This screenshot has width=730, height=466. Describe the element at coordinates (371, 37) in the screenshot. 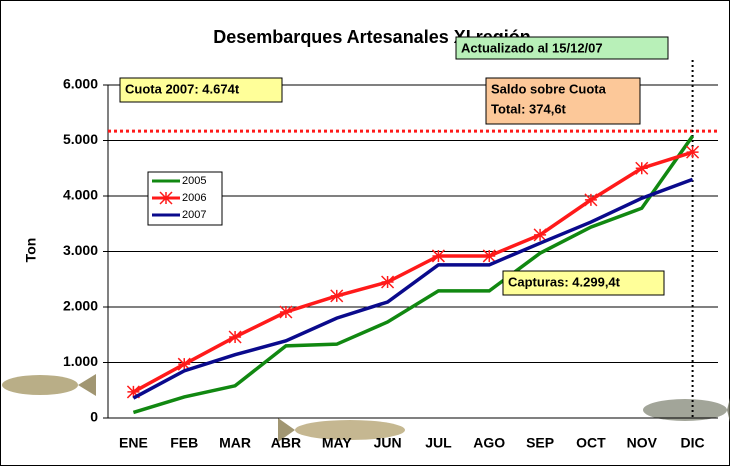

I see `chart-title: Desembarques Artesanales XI región` at that location.